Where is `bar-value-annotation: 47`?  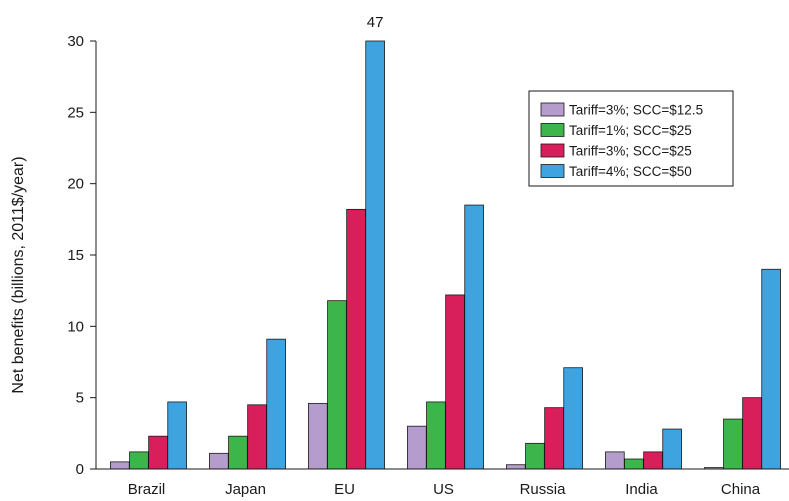 bar-value-annotation: 47 is located at coordinates (375, 22).